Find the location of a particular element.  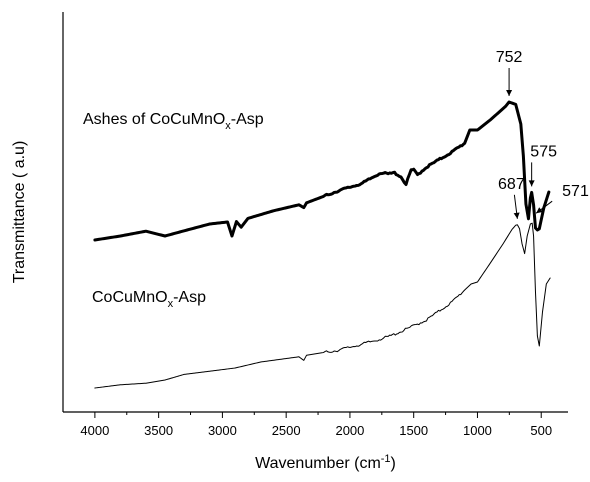

series-label-1: CoCuMnOx-Asp is located at coordinates (149, 299).